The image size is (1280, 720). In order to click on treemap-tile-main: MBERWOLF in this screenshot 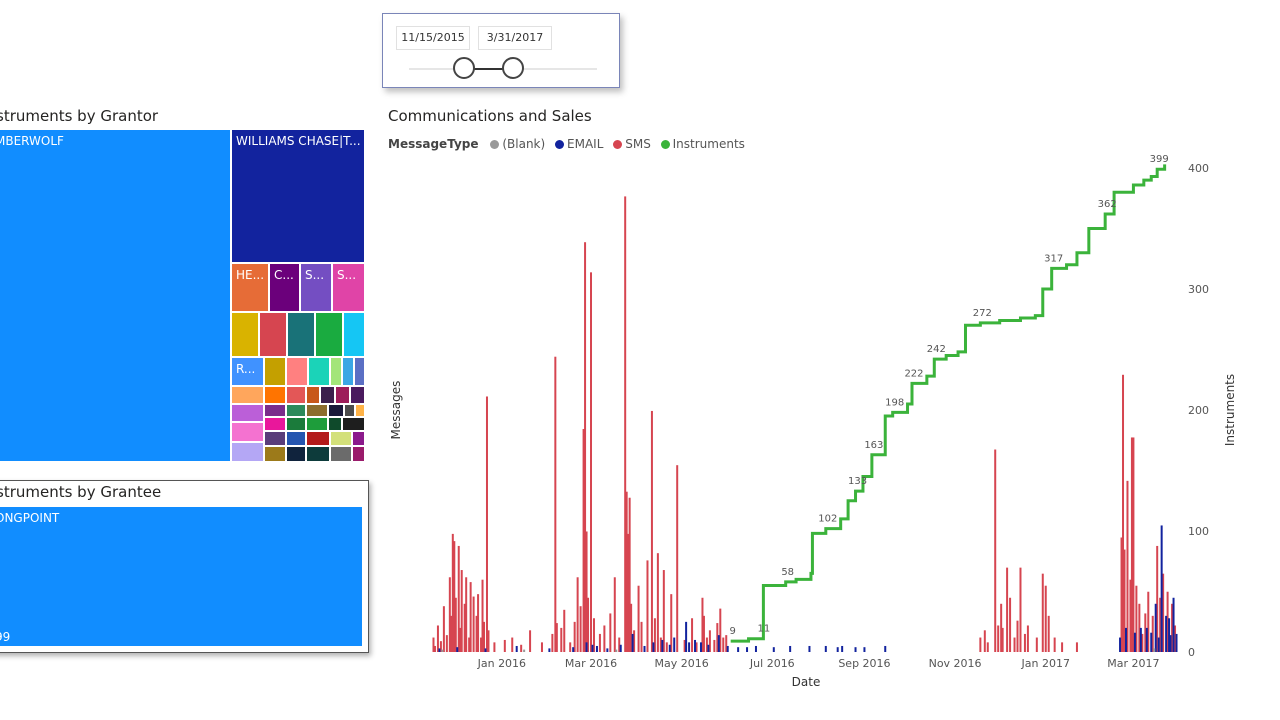, I will do `click(115, 295)`.